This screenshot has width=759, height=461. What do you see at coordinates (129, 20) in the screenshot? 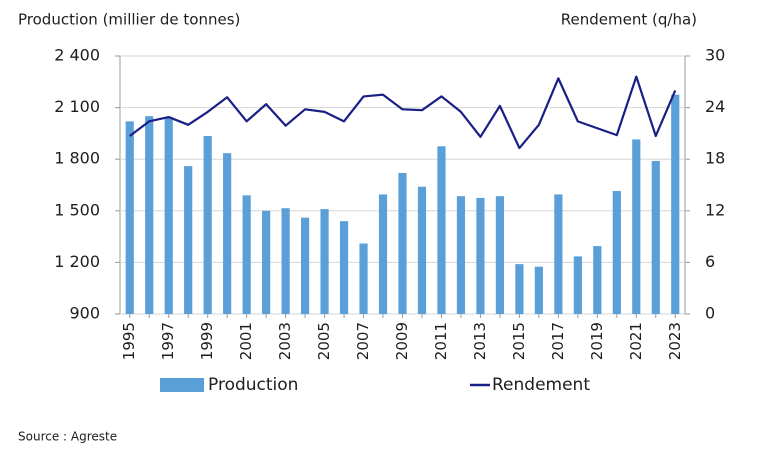
I see `y-axis-title: Production (millier de tonnes)` at bounding box center [129, 20].